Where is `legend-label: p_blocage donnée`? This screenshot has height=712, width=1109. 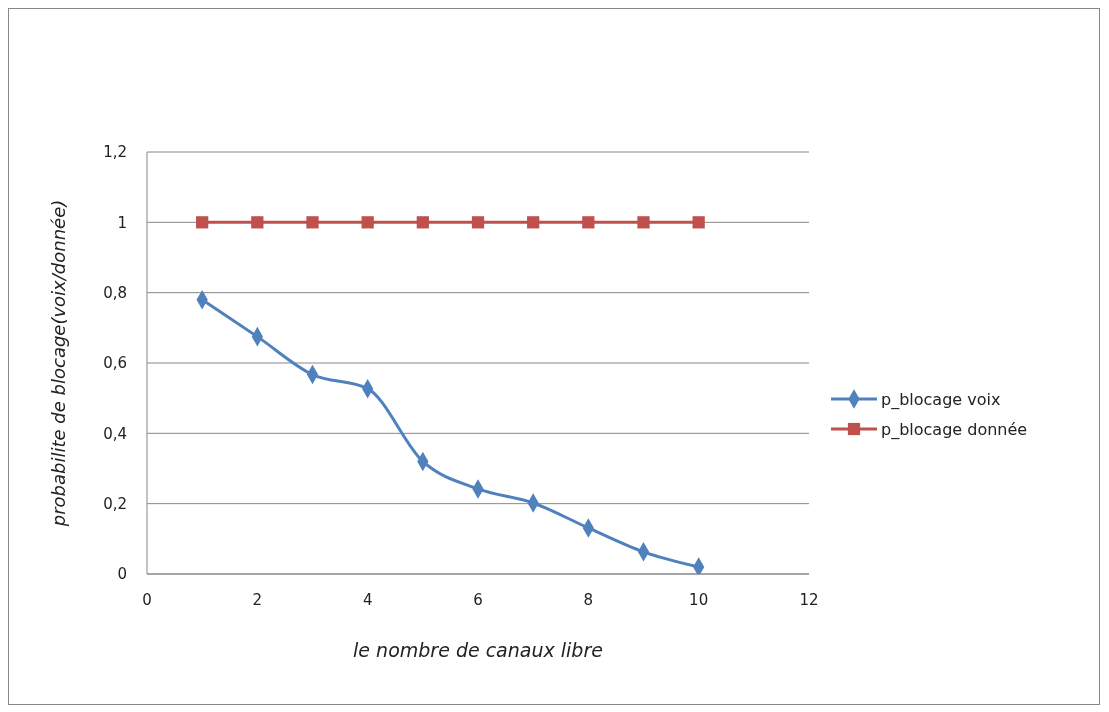
legend-label: p_blocage donnée is located at coordinates (954, 429).